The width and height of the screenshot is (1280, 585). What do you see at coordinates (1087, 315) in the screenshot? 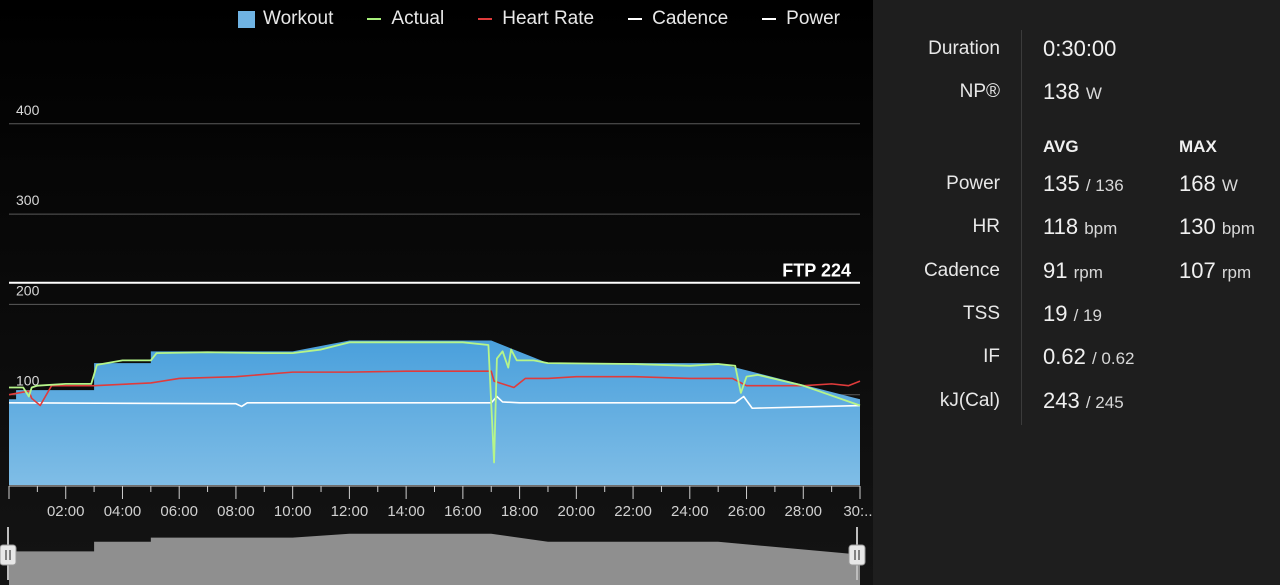
I see `tss-avg-secondary: / 19` at bounding box center [1087, 315].